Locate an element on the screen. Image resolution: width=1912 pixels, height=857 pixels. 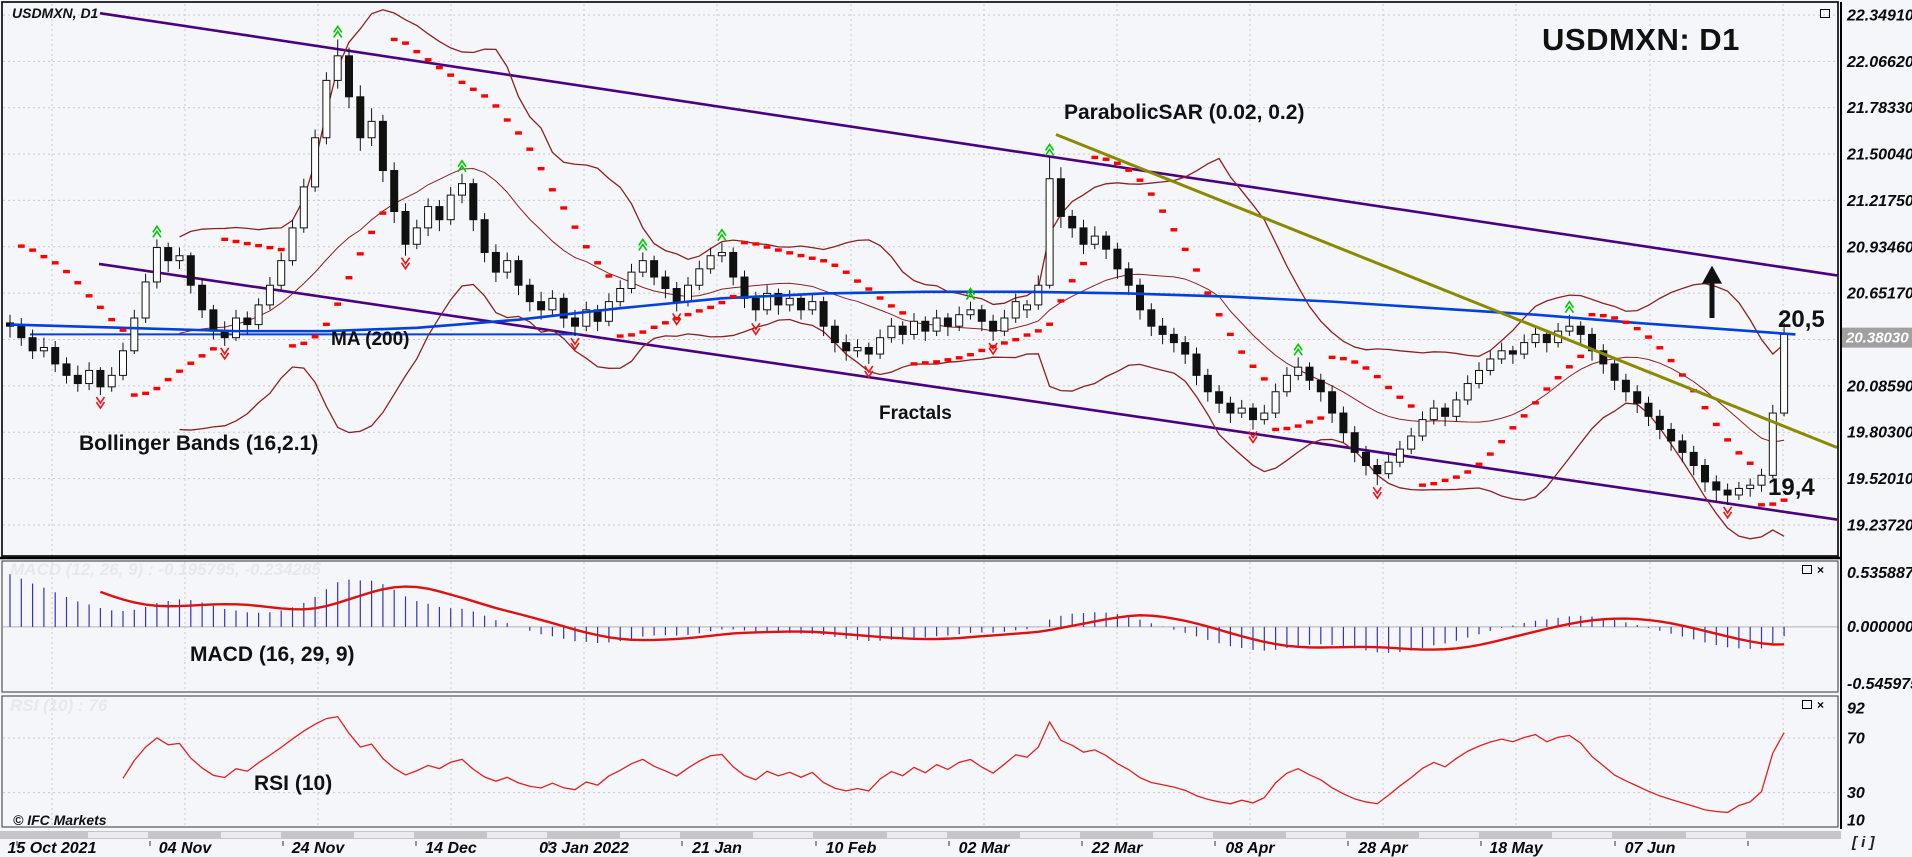
date-tick-label: 08 Apr is located at coordinates (1250, 848).